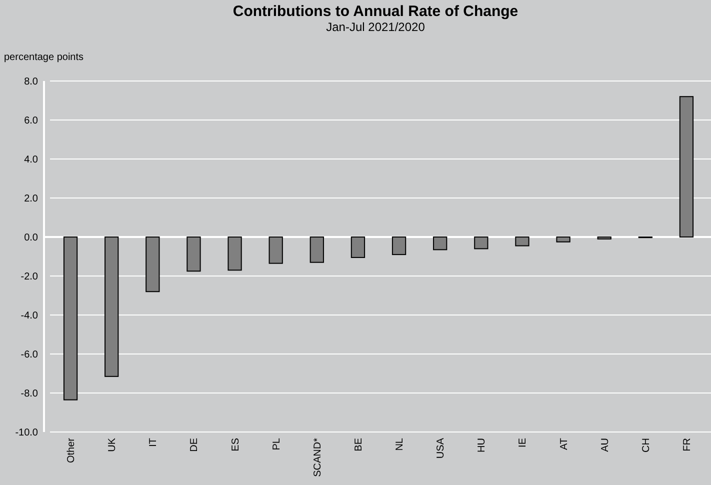 The height and width of the screenshot is (485, 711). I want to click on y-tick-label: -4.0, so click(29, 316).